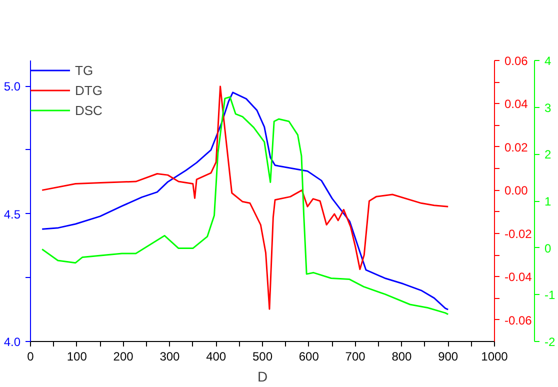  What do you see at coordinates (518, 277) in the screenshot?
I see `y2-tick-label: -0.04` at bounding box center [518, 277].